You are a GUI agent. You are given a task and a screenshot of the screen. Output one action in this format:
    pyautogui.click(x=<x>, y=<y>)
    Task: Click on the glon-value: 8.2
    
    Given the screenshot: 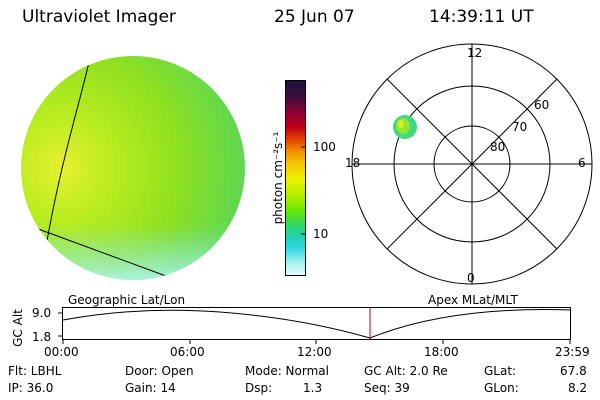 What is the action you would take?
    pyautogui.click(x=578, y=388)
    